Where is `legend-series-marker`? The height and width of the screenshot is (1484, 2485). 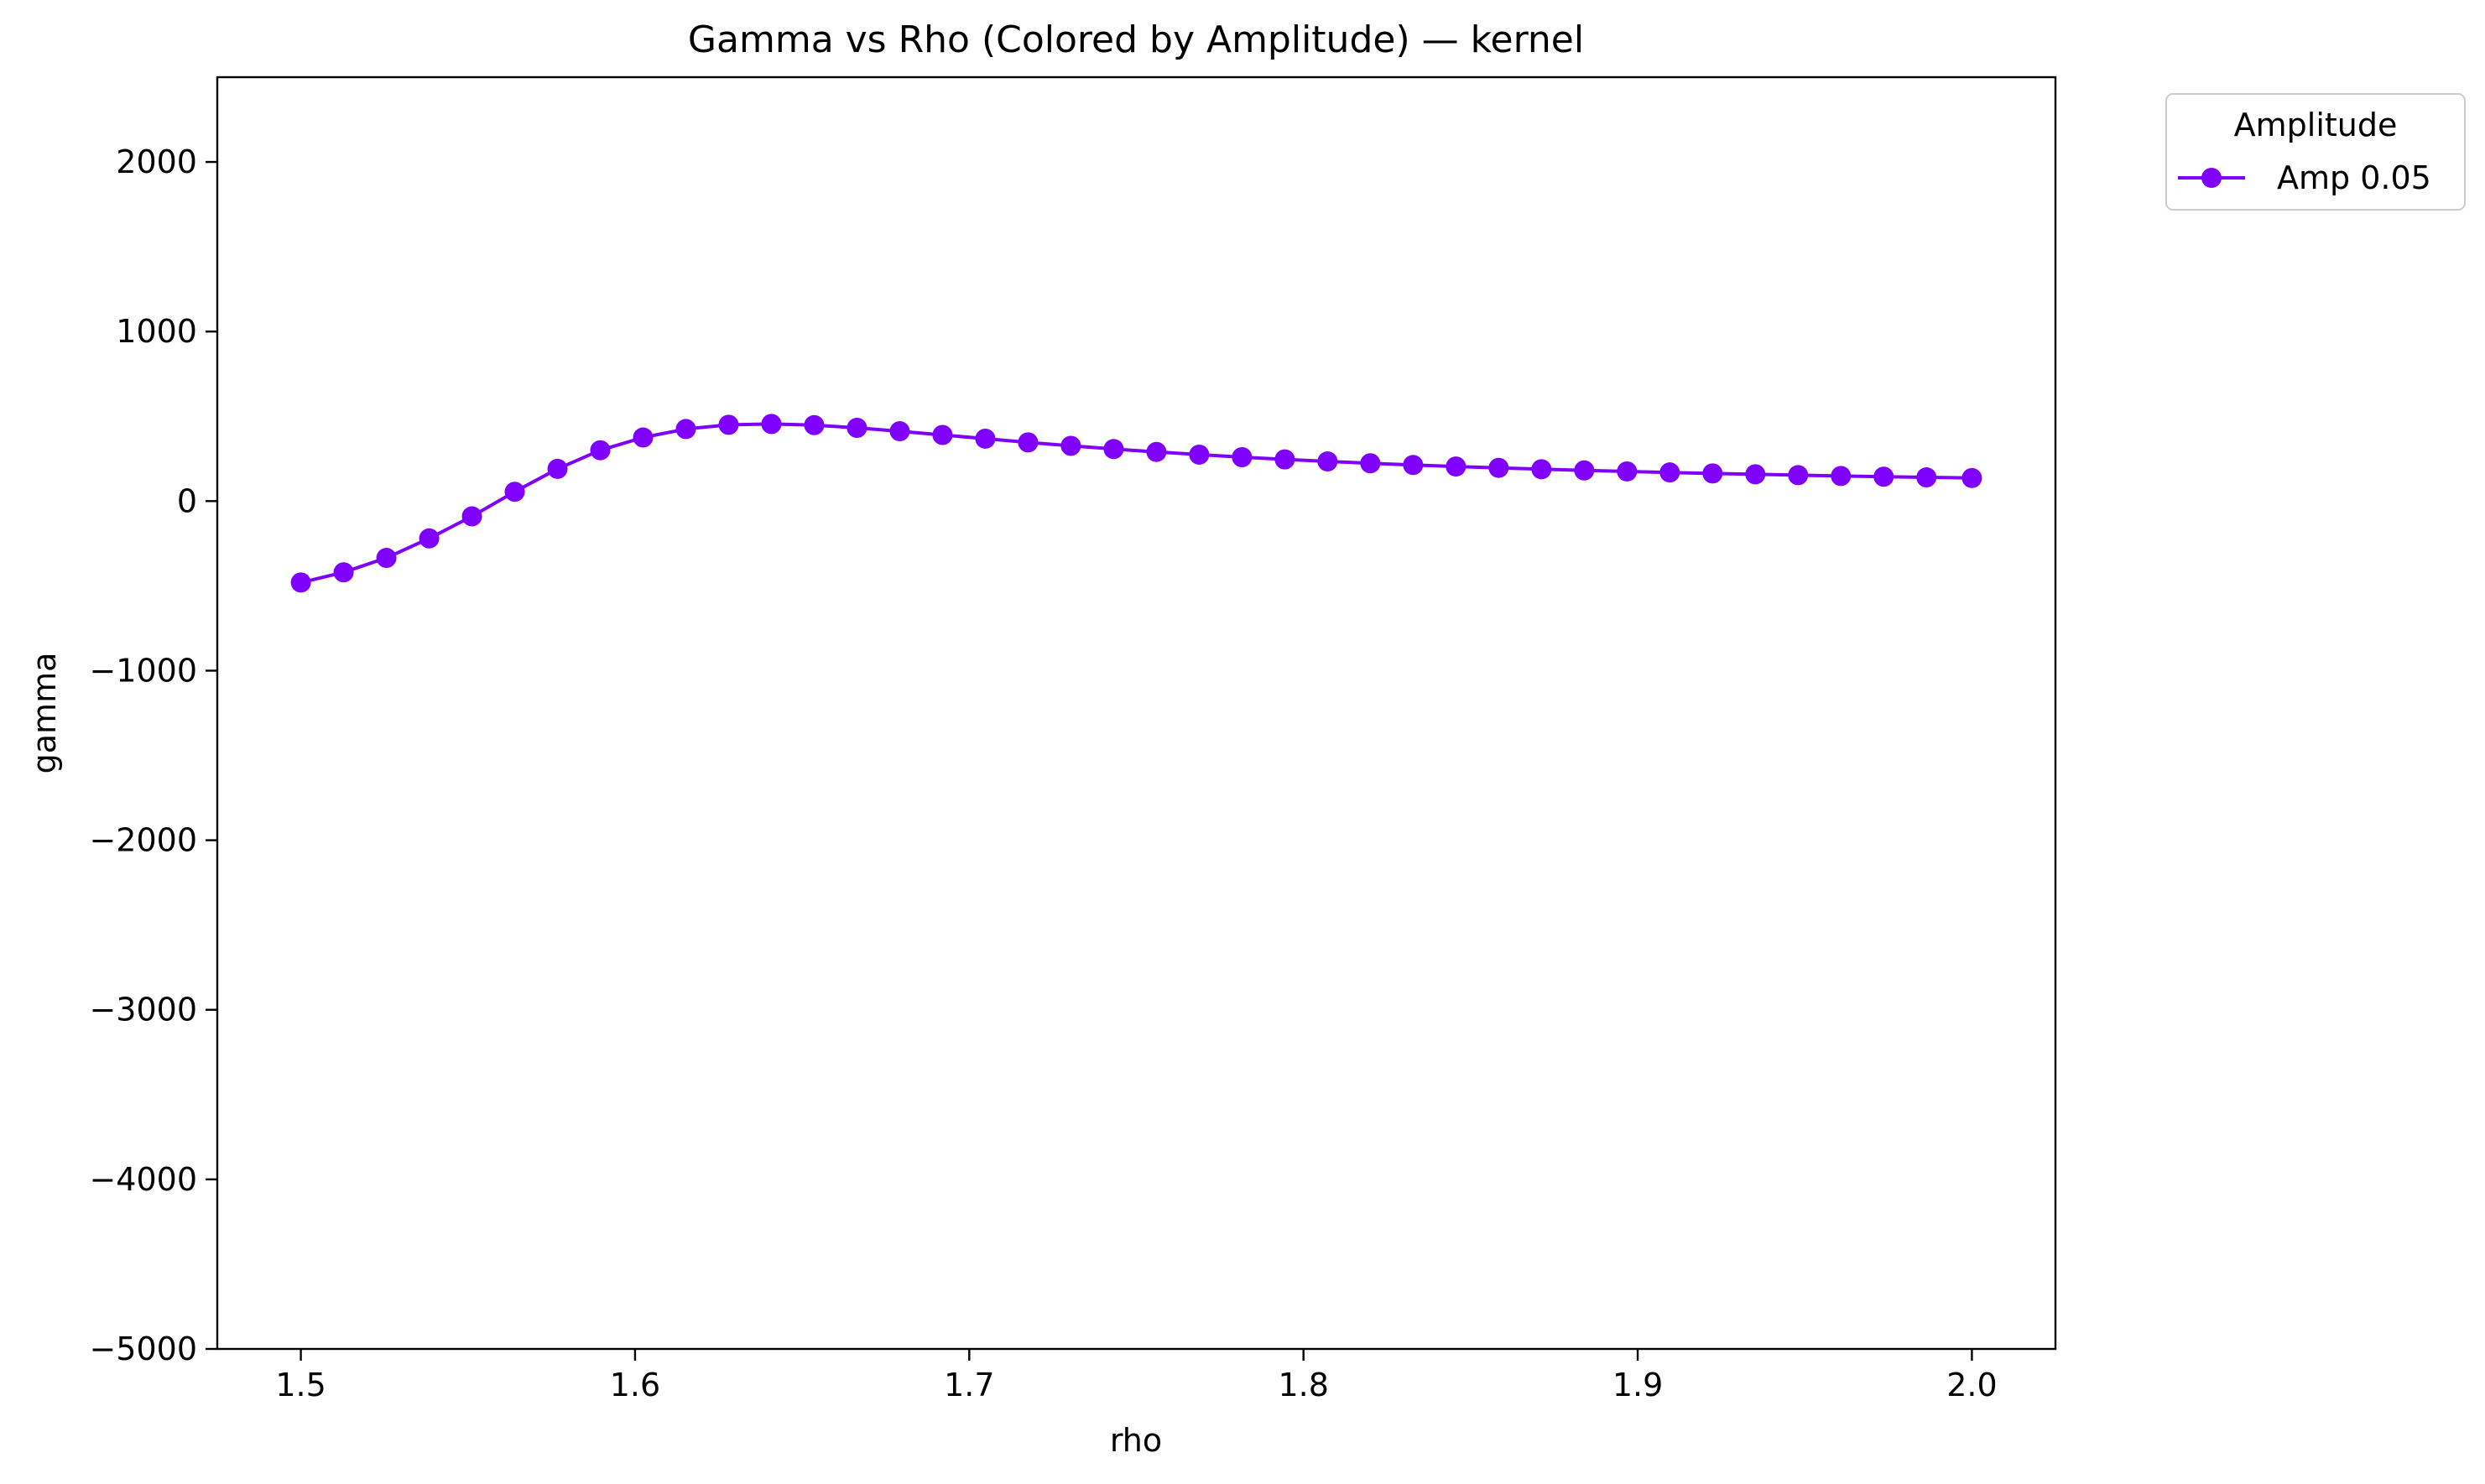 legend-series-marker is located at coordinates (2211, 178).